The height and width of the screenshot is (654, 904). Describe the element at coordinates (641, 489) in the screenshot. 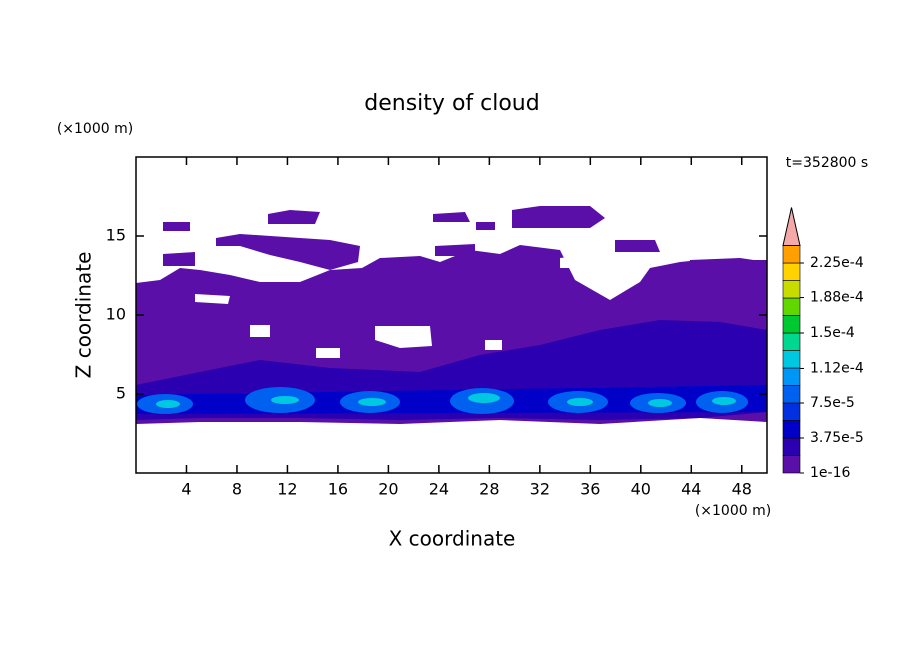

I see `x-tick-label: 40` at that location.